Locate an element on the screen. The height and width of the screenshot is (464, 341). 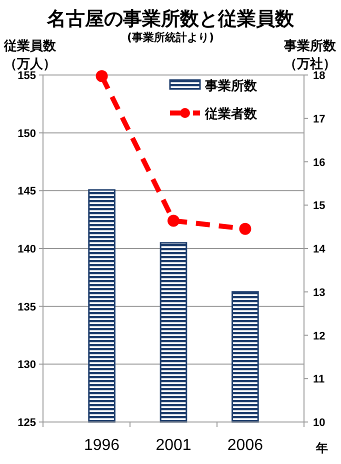
y2-tick-label: 11 is located at coordinates (319, 380).